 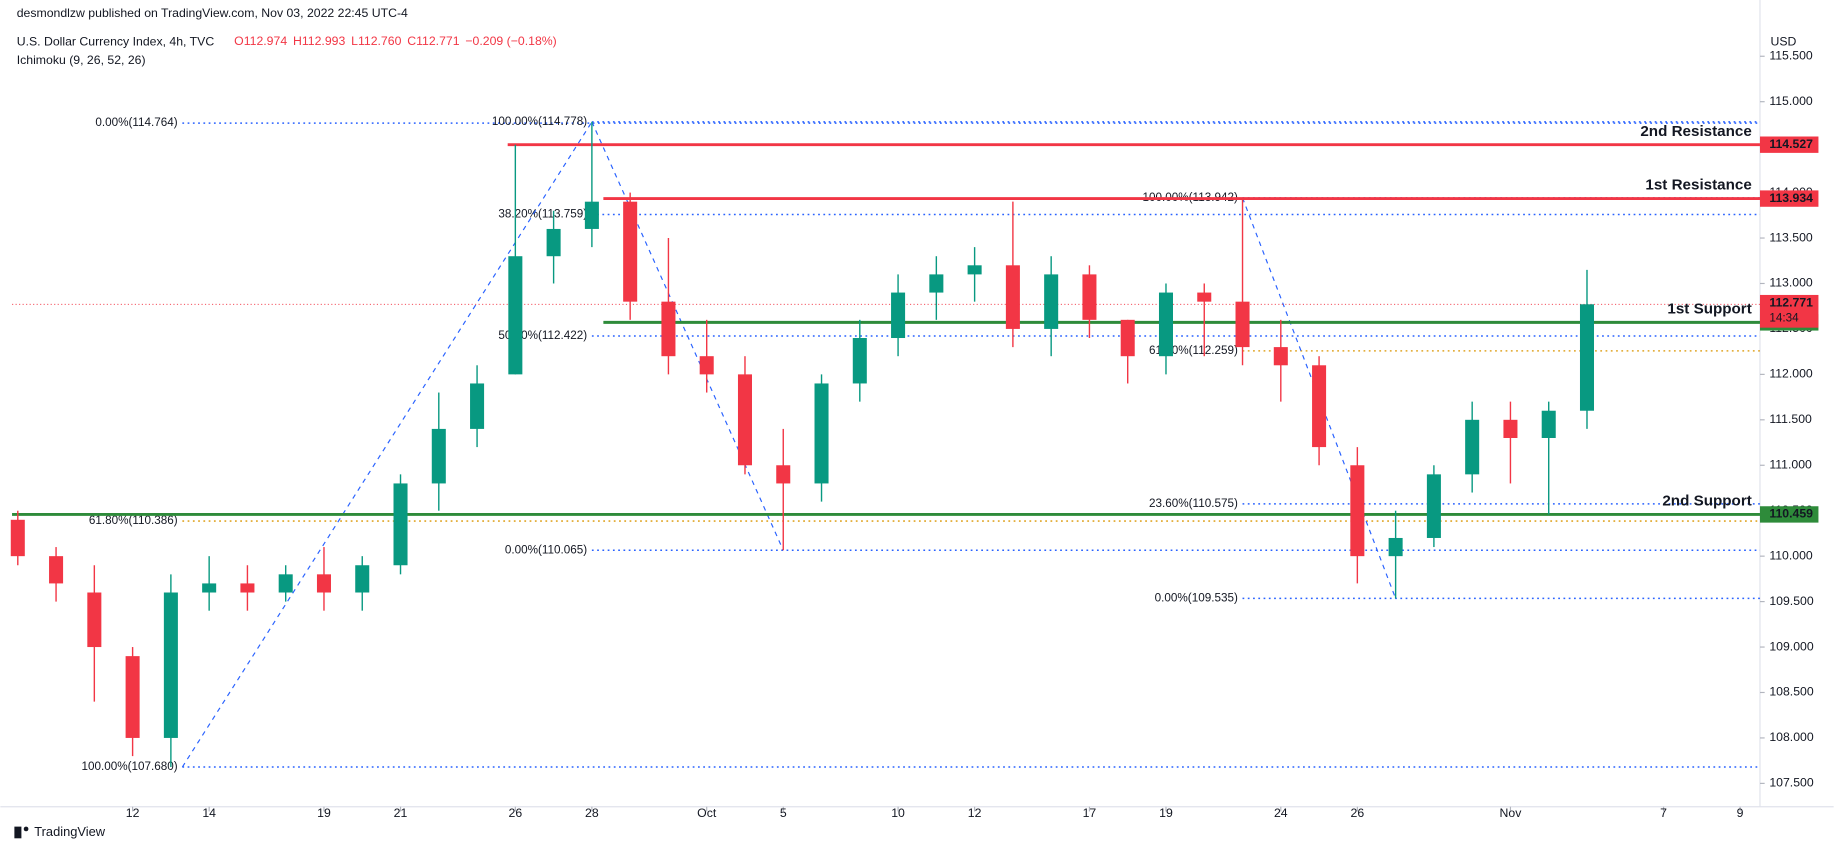 I want to click on brand-logo, so click(x=21, y=832).